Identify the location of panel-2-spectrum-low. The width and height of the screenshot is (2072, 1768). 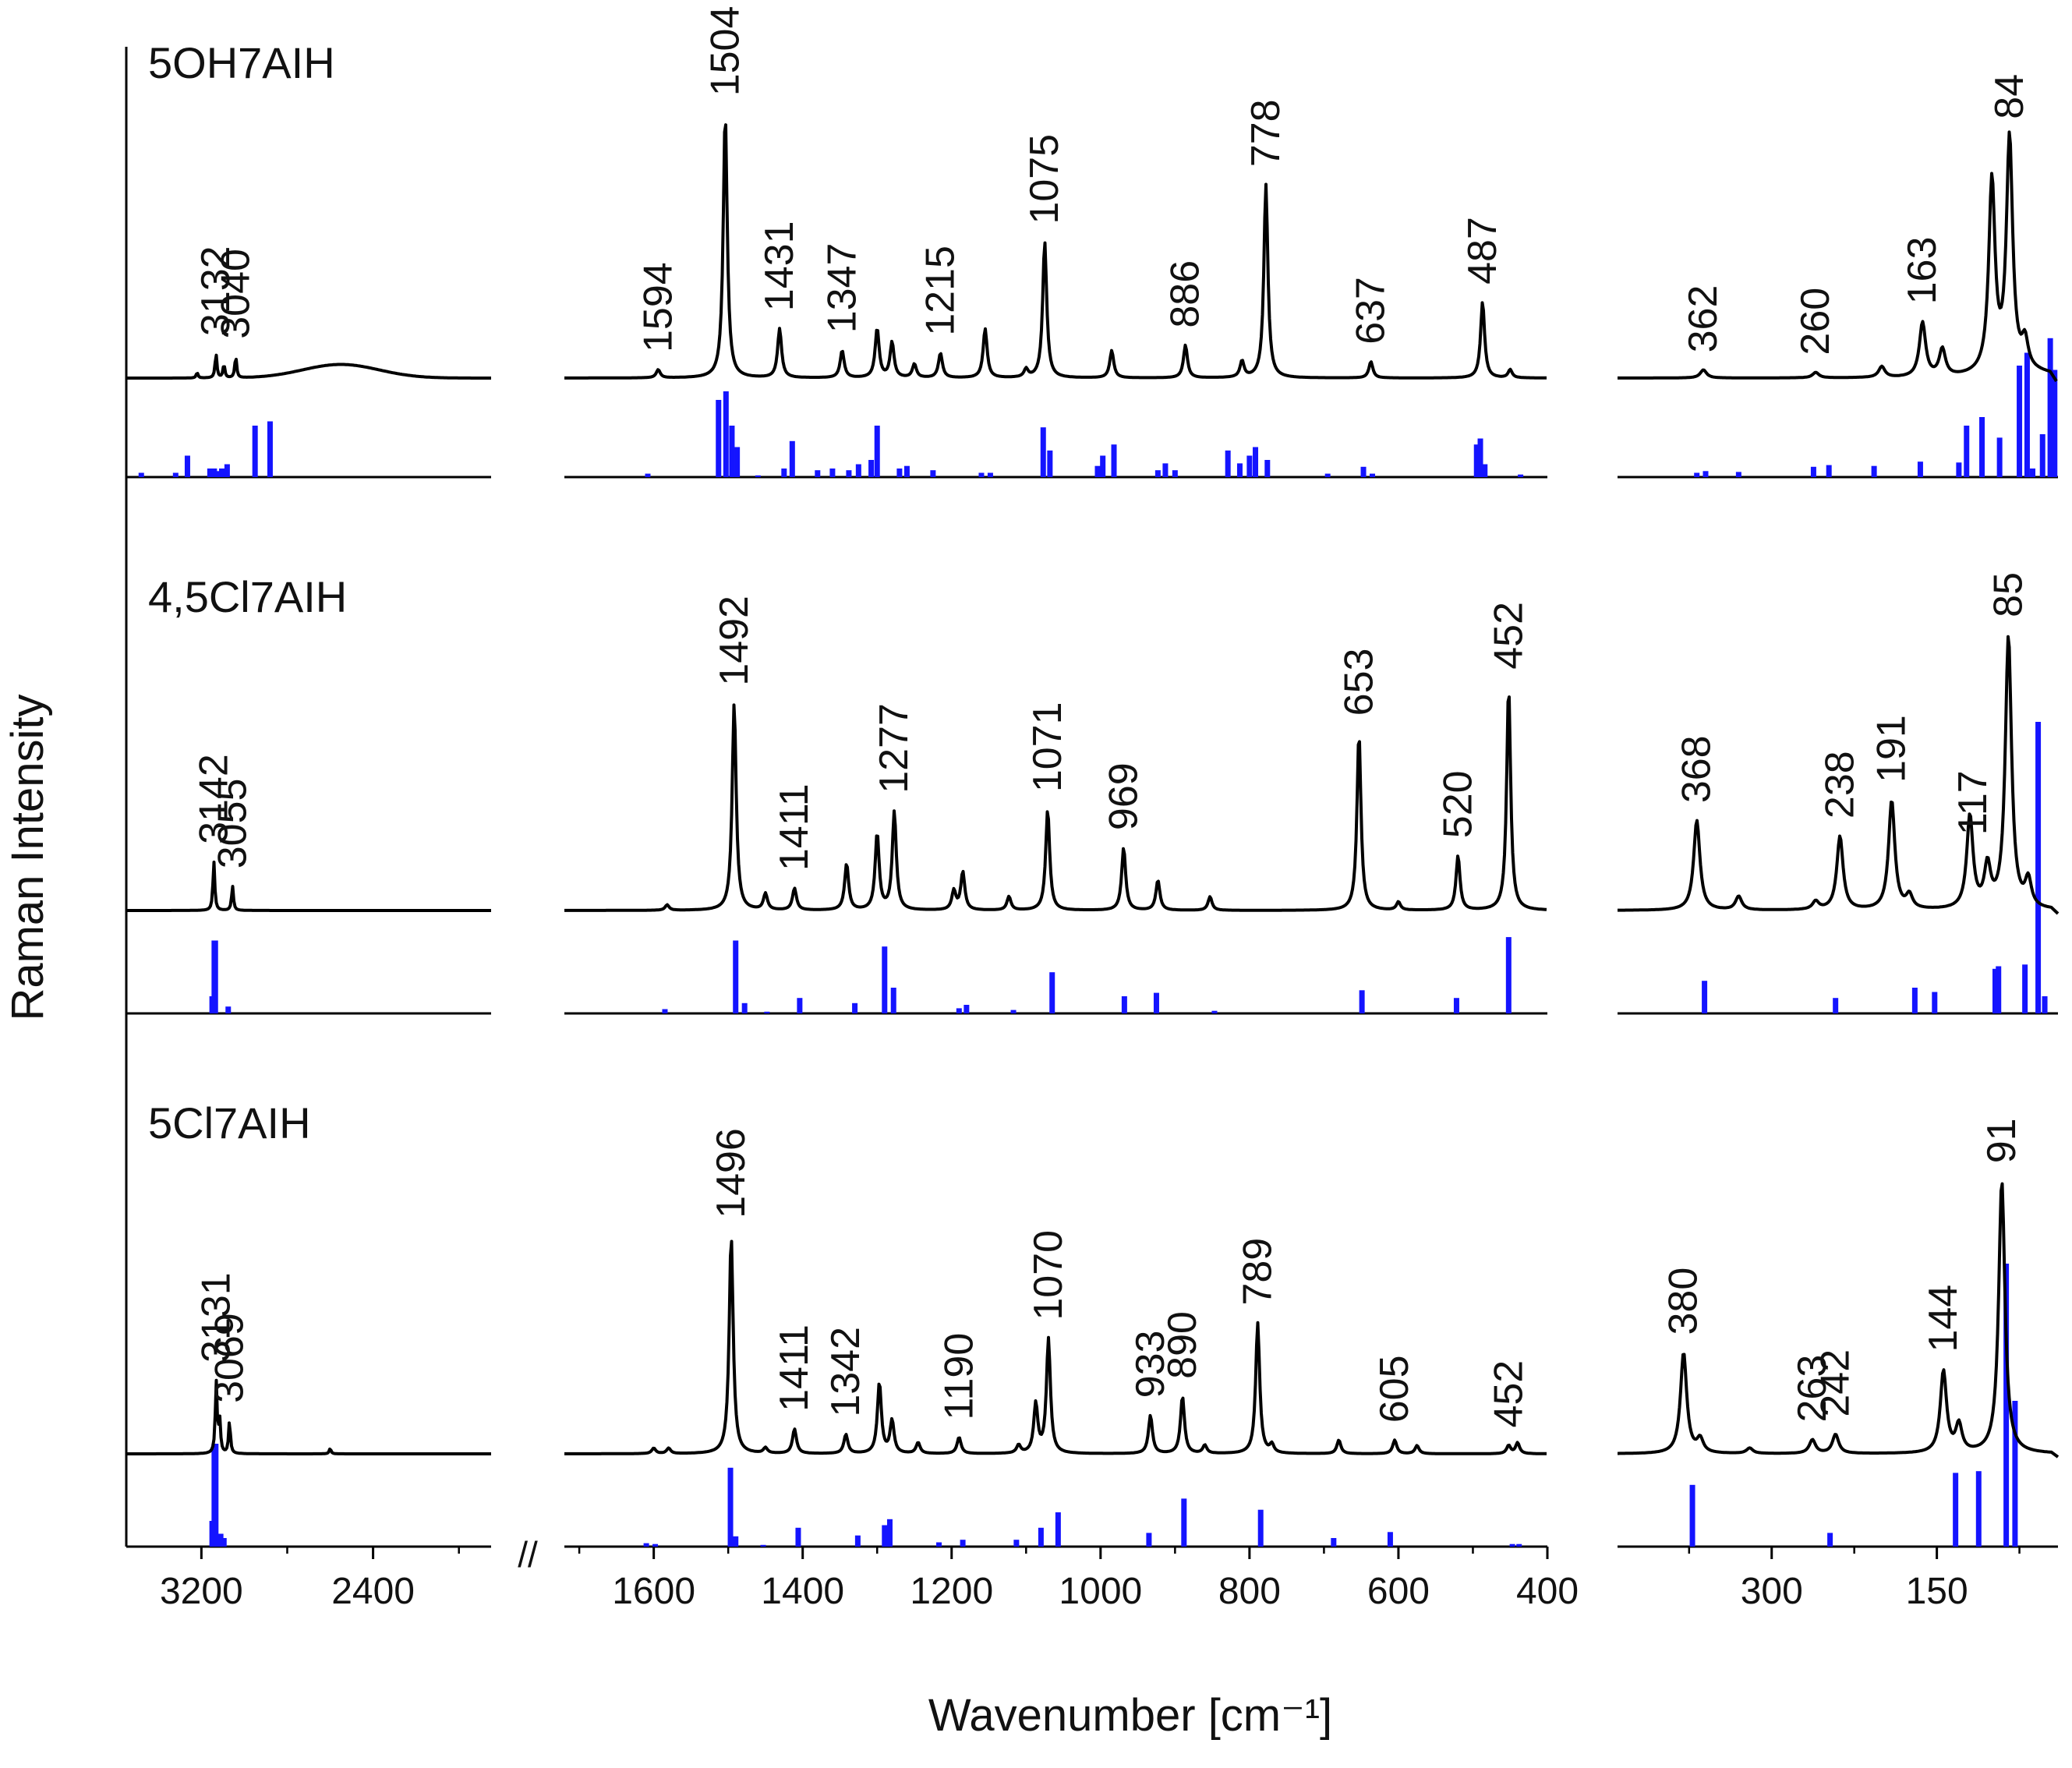
(1838, 775).